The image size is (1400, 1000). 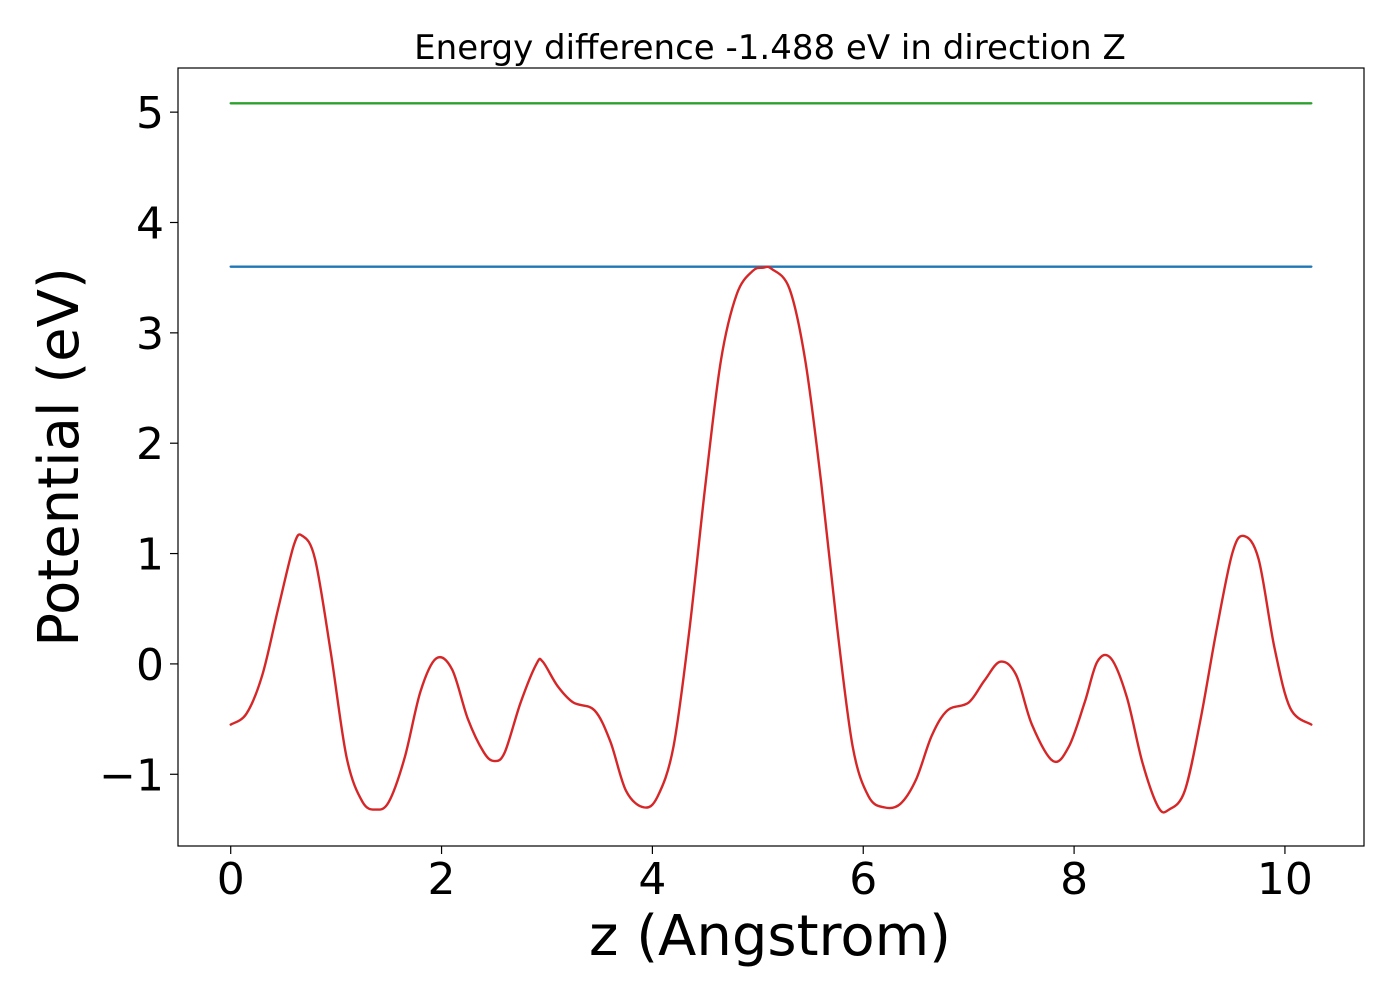 I want to click on x-tick-label: 2, so click(x=442, y=879).